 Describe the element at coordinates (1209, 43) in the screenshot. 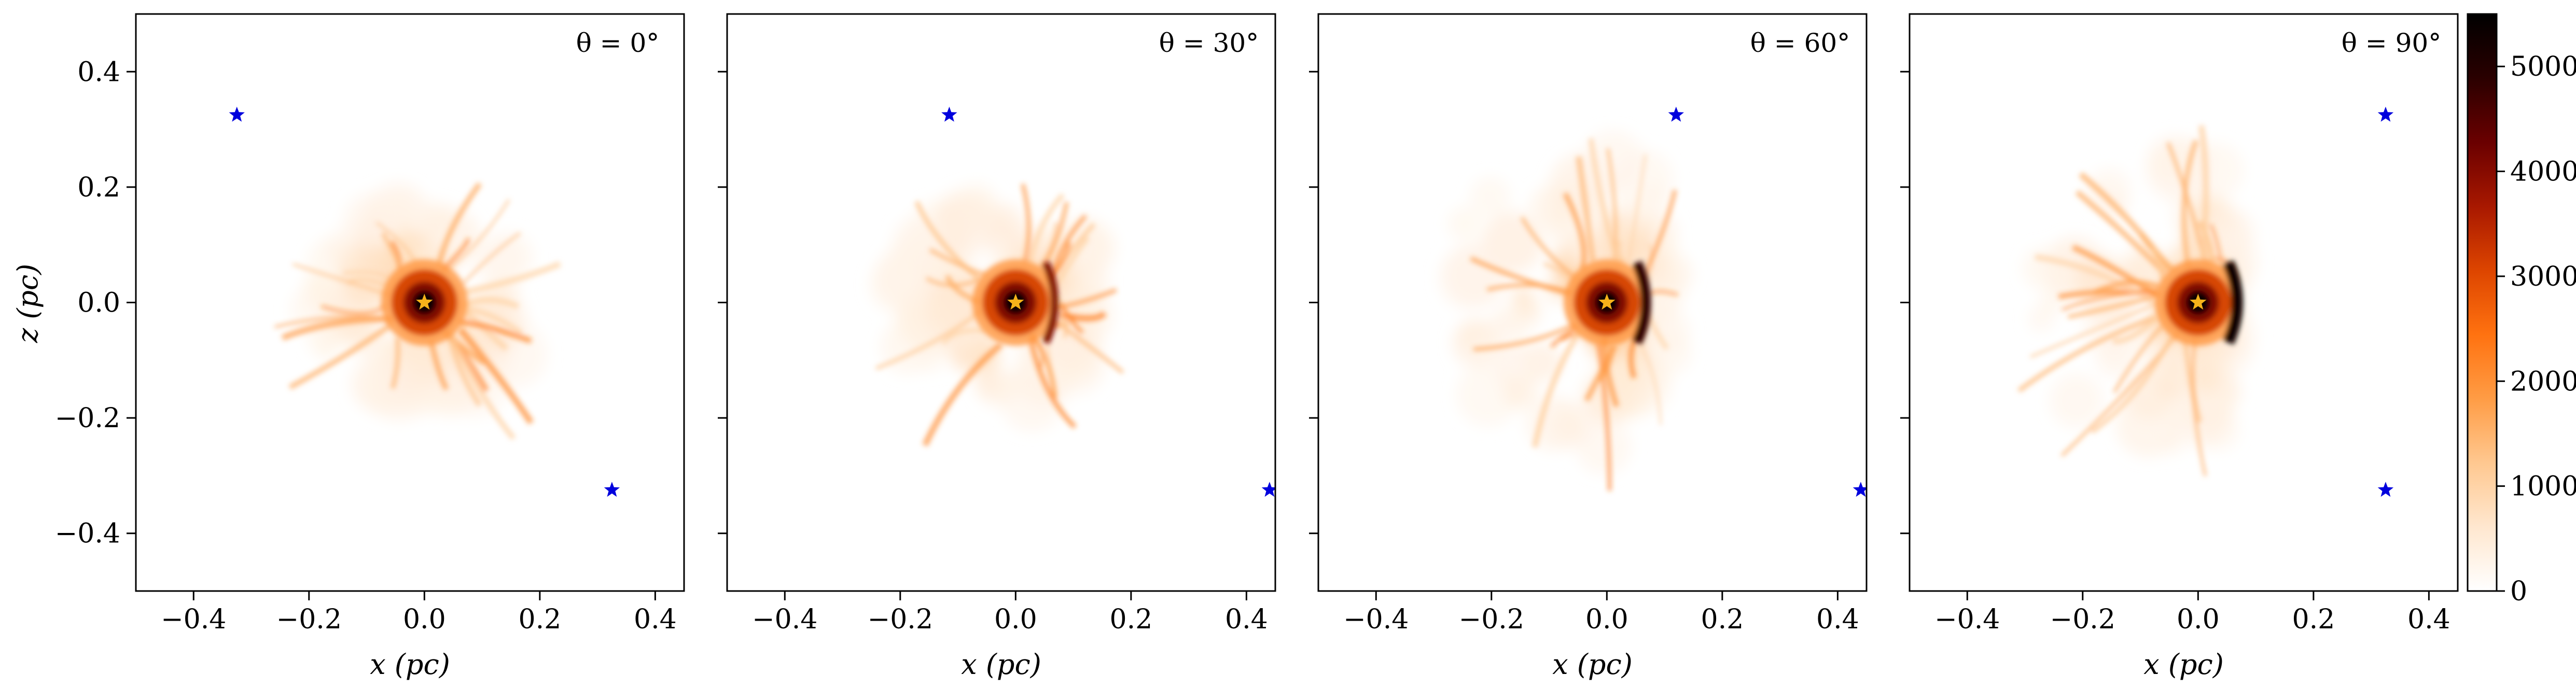

I see `panel-label: θ = 30°` at that location.